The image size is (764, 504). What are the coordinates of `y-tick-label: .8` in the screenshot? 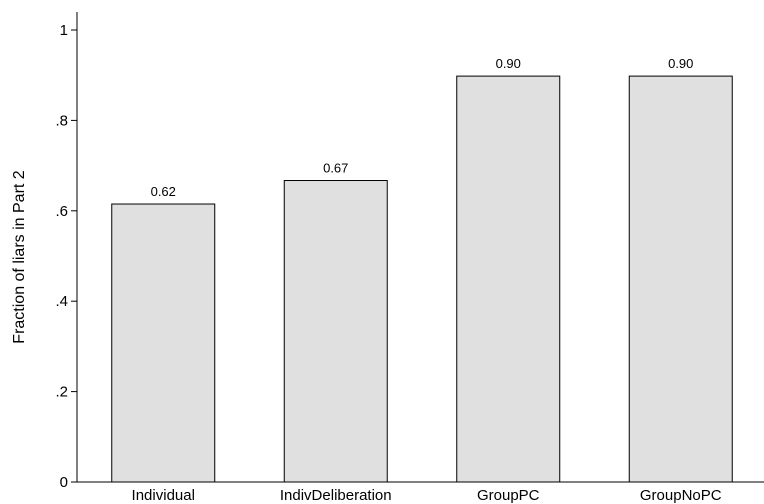 It's located at (61, 120).